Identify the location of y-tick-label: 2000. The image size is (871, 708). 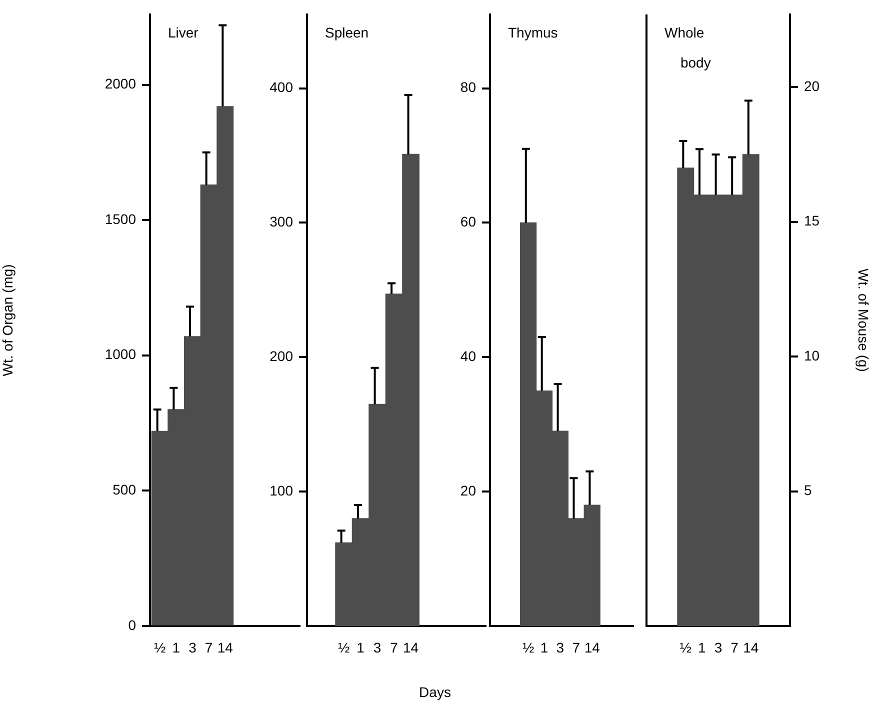
(120, 84).